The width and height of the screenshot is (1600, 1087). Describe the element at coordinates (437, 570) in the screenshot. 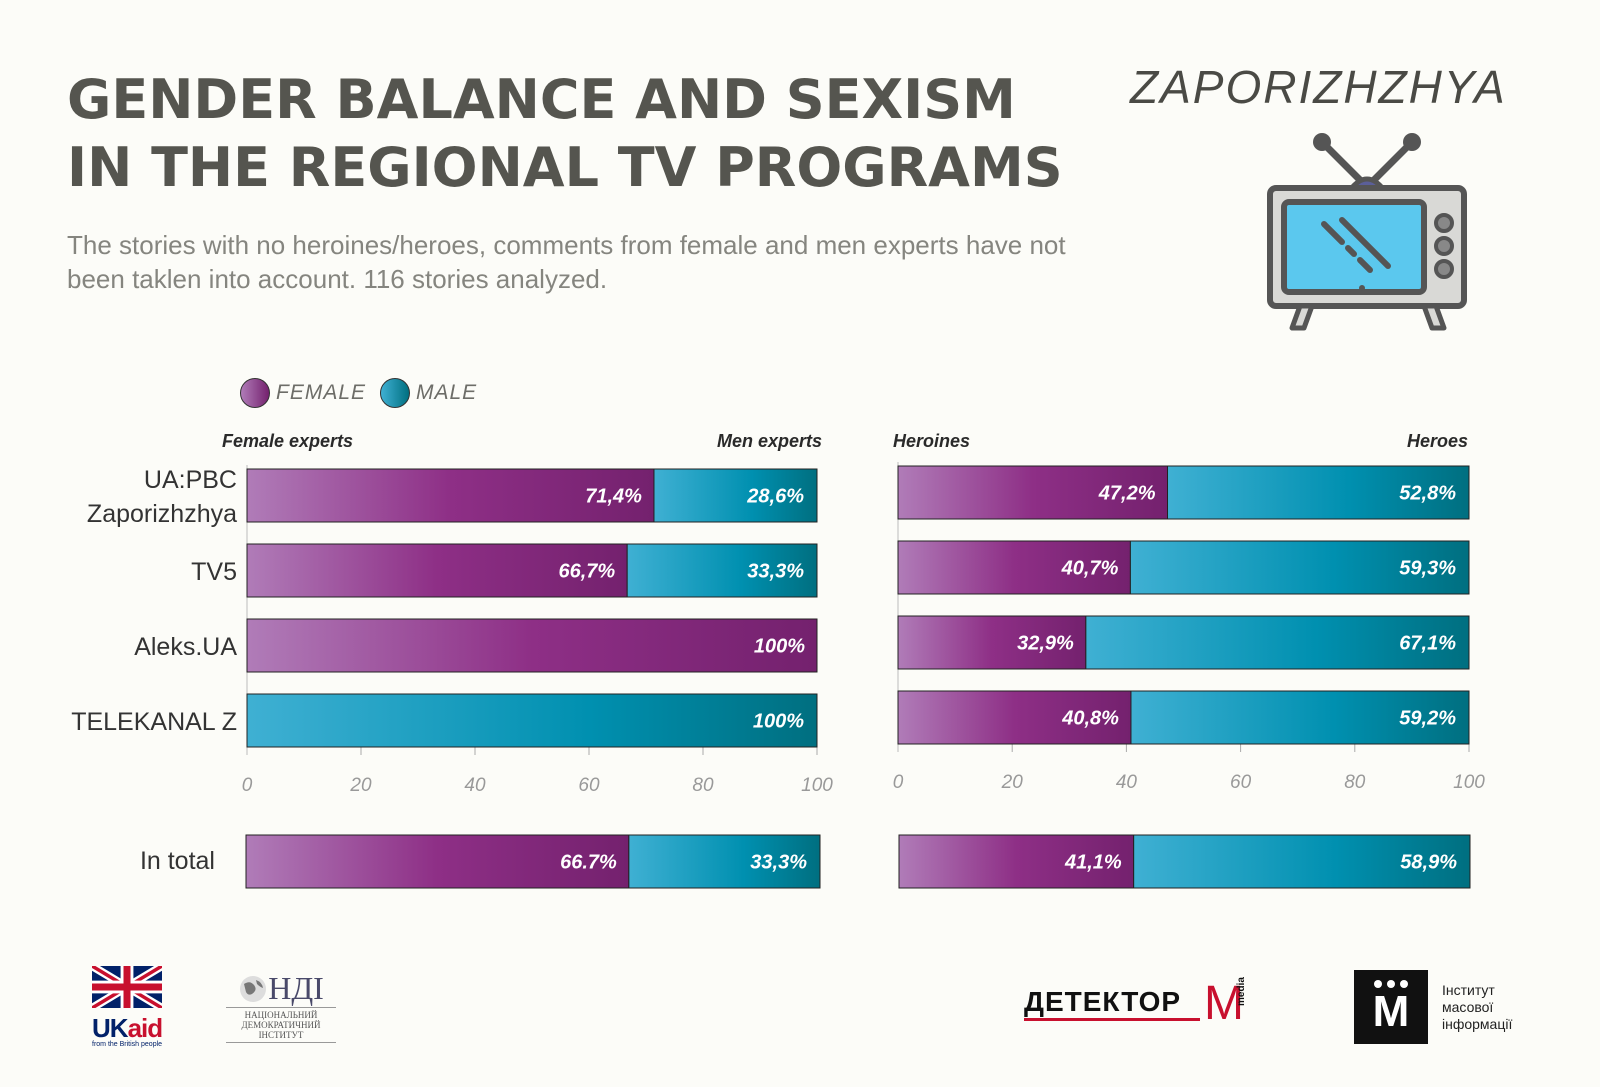

I see `chart1-tv5-female-bar` at that location.